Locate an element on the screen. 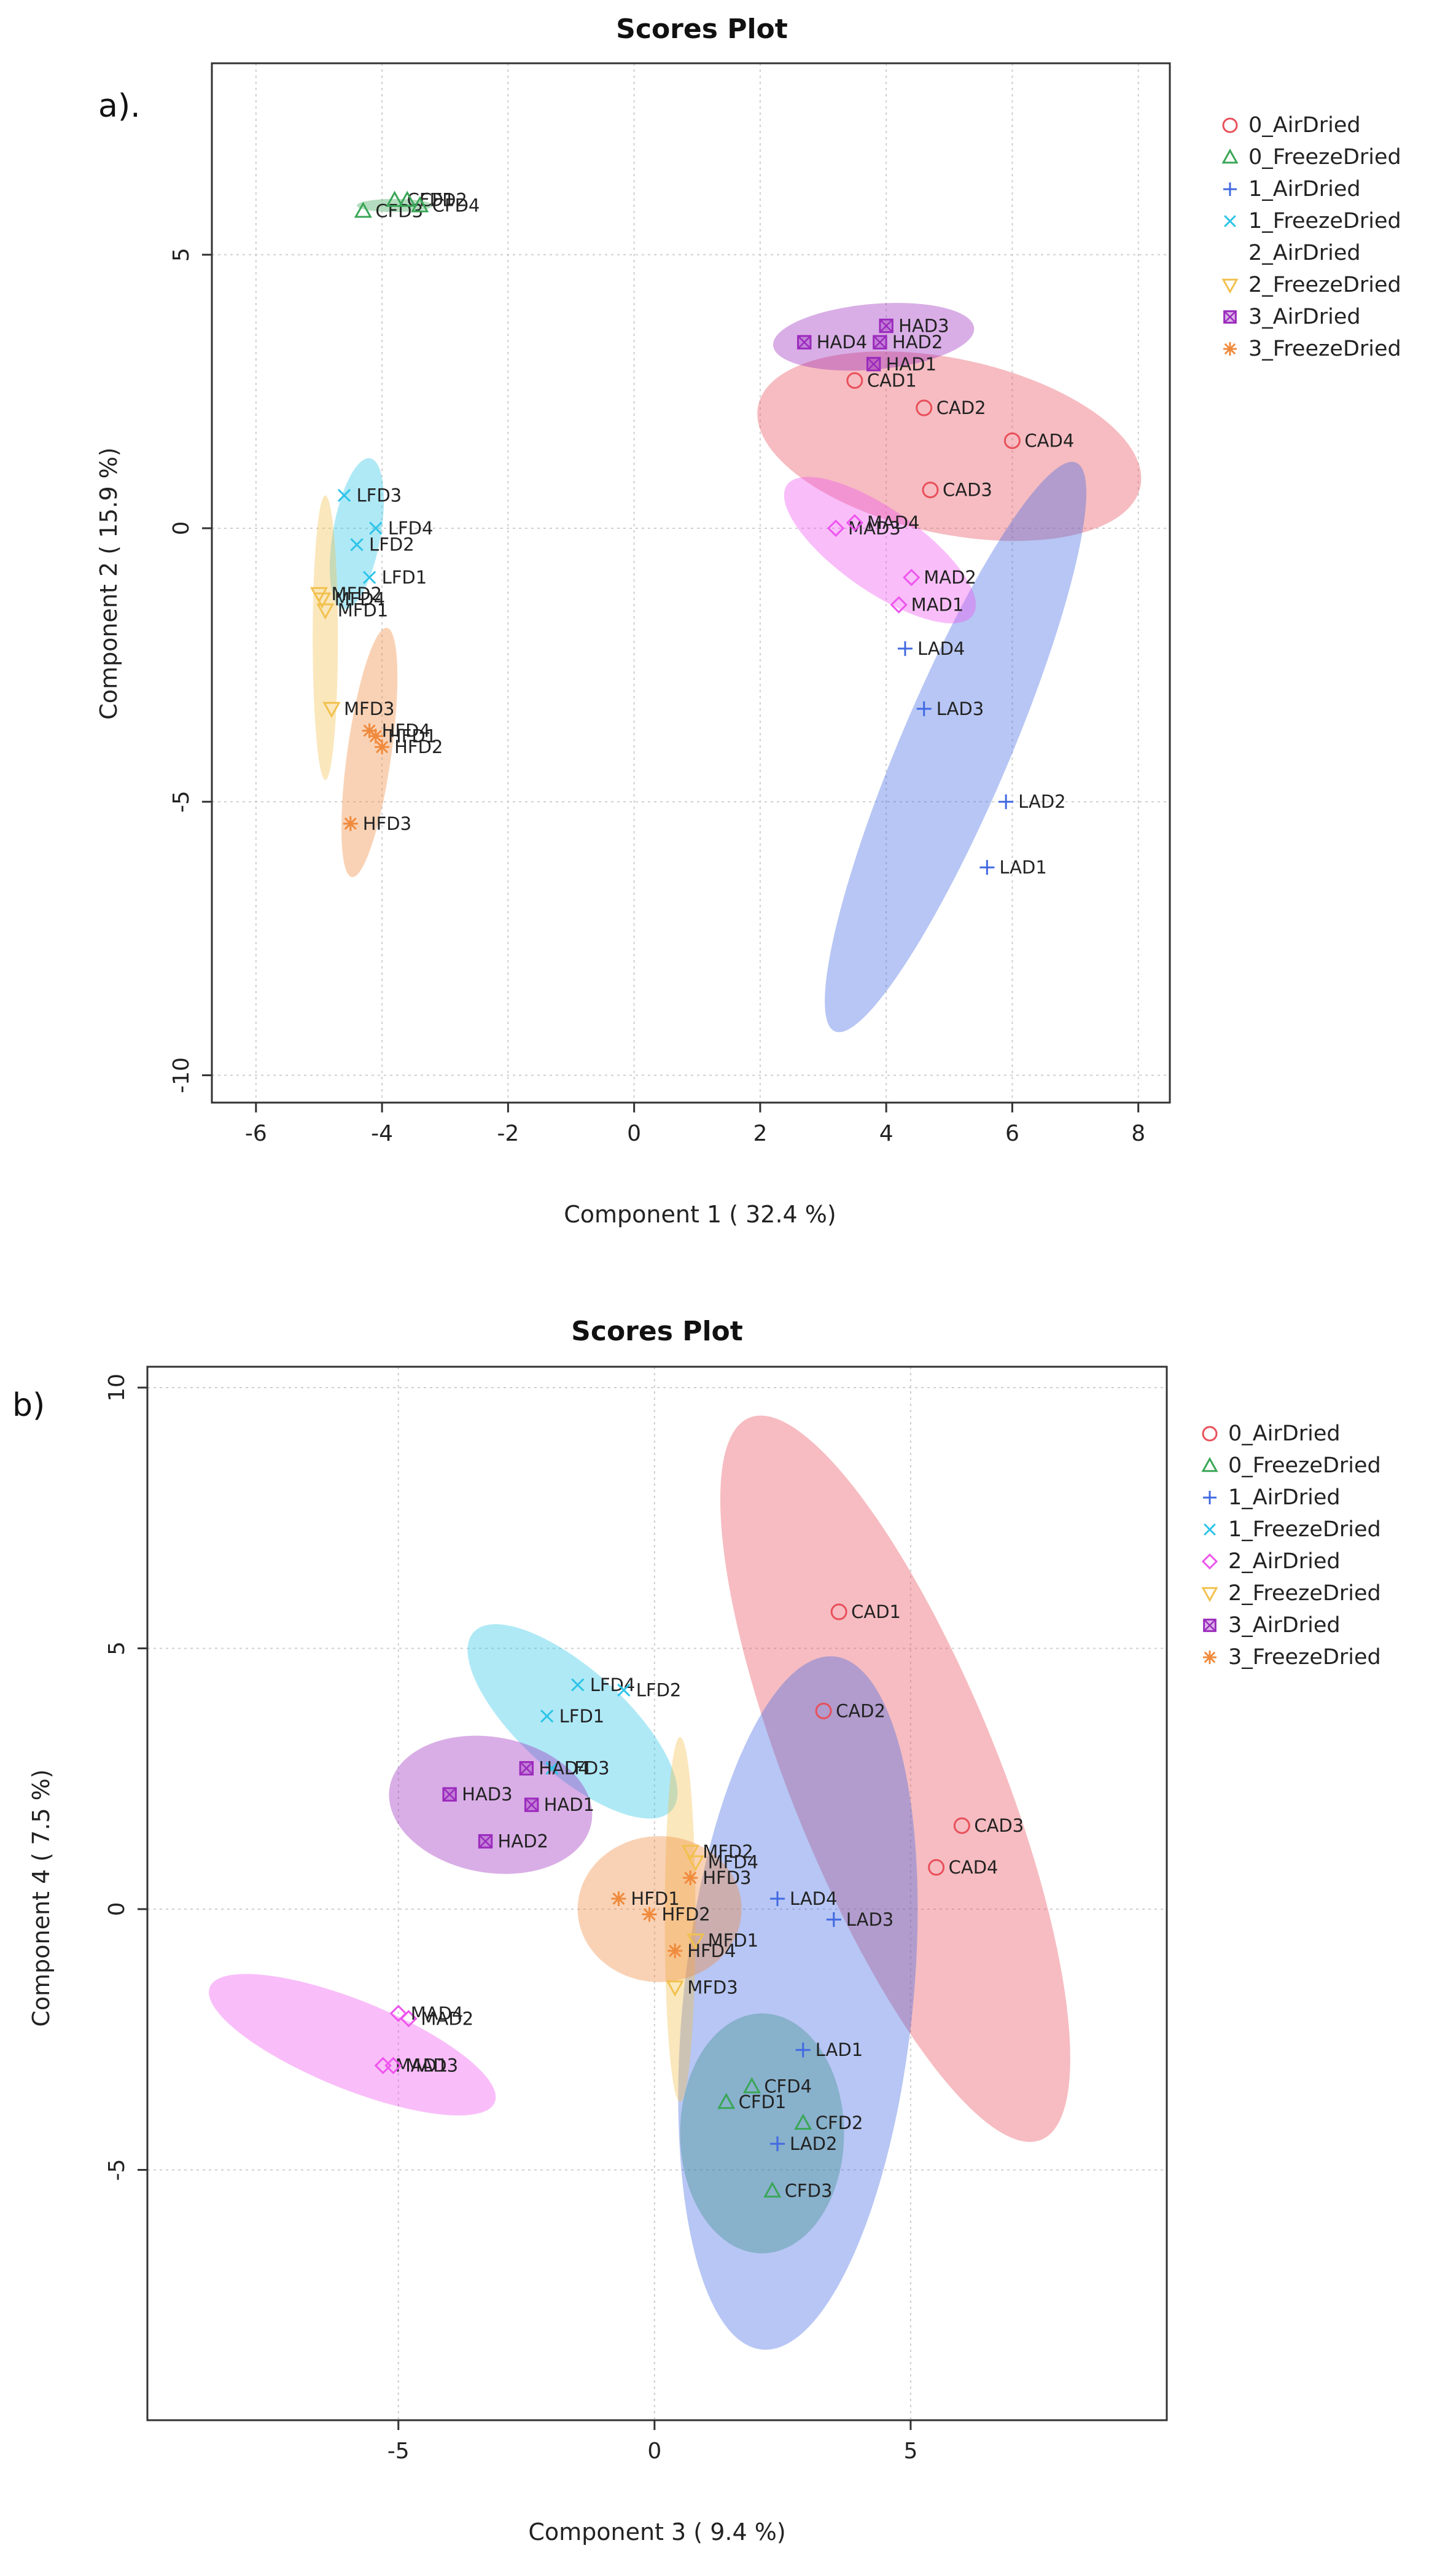 The width and height of the screenshot is (1456, 2575). point-label: MFD4 is located at coordinates (733, 1862).